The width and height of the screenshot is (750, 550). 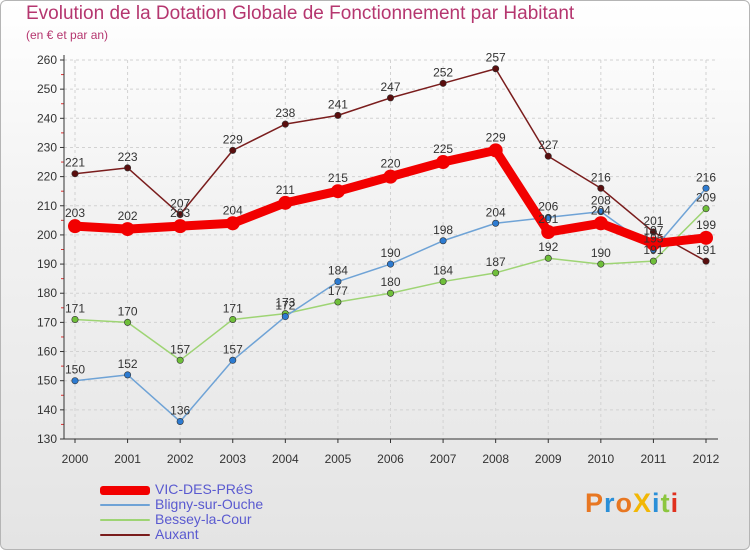 What do you see at coordinates (601, 201) in the screenshot?
I see `data-label-bligny-sur-ouche: 208` at bounding box center [601, 201].